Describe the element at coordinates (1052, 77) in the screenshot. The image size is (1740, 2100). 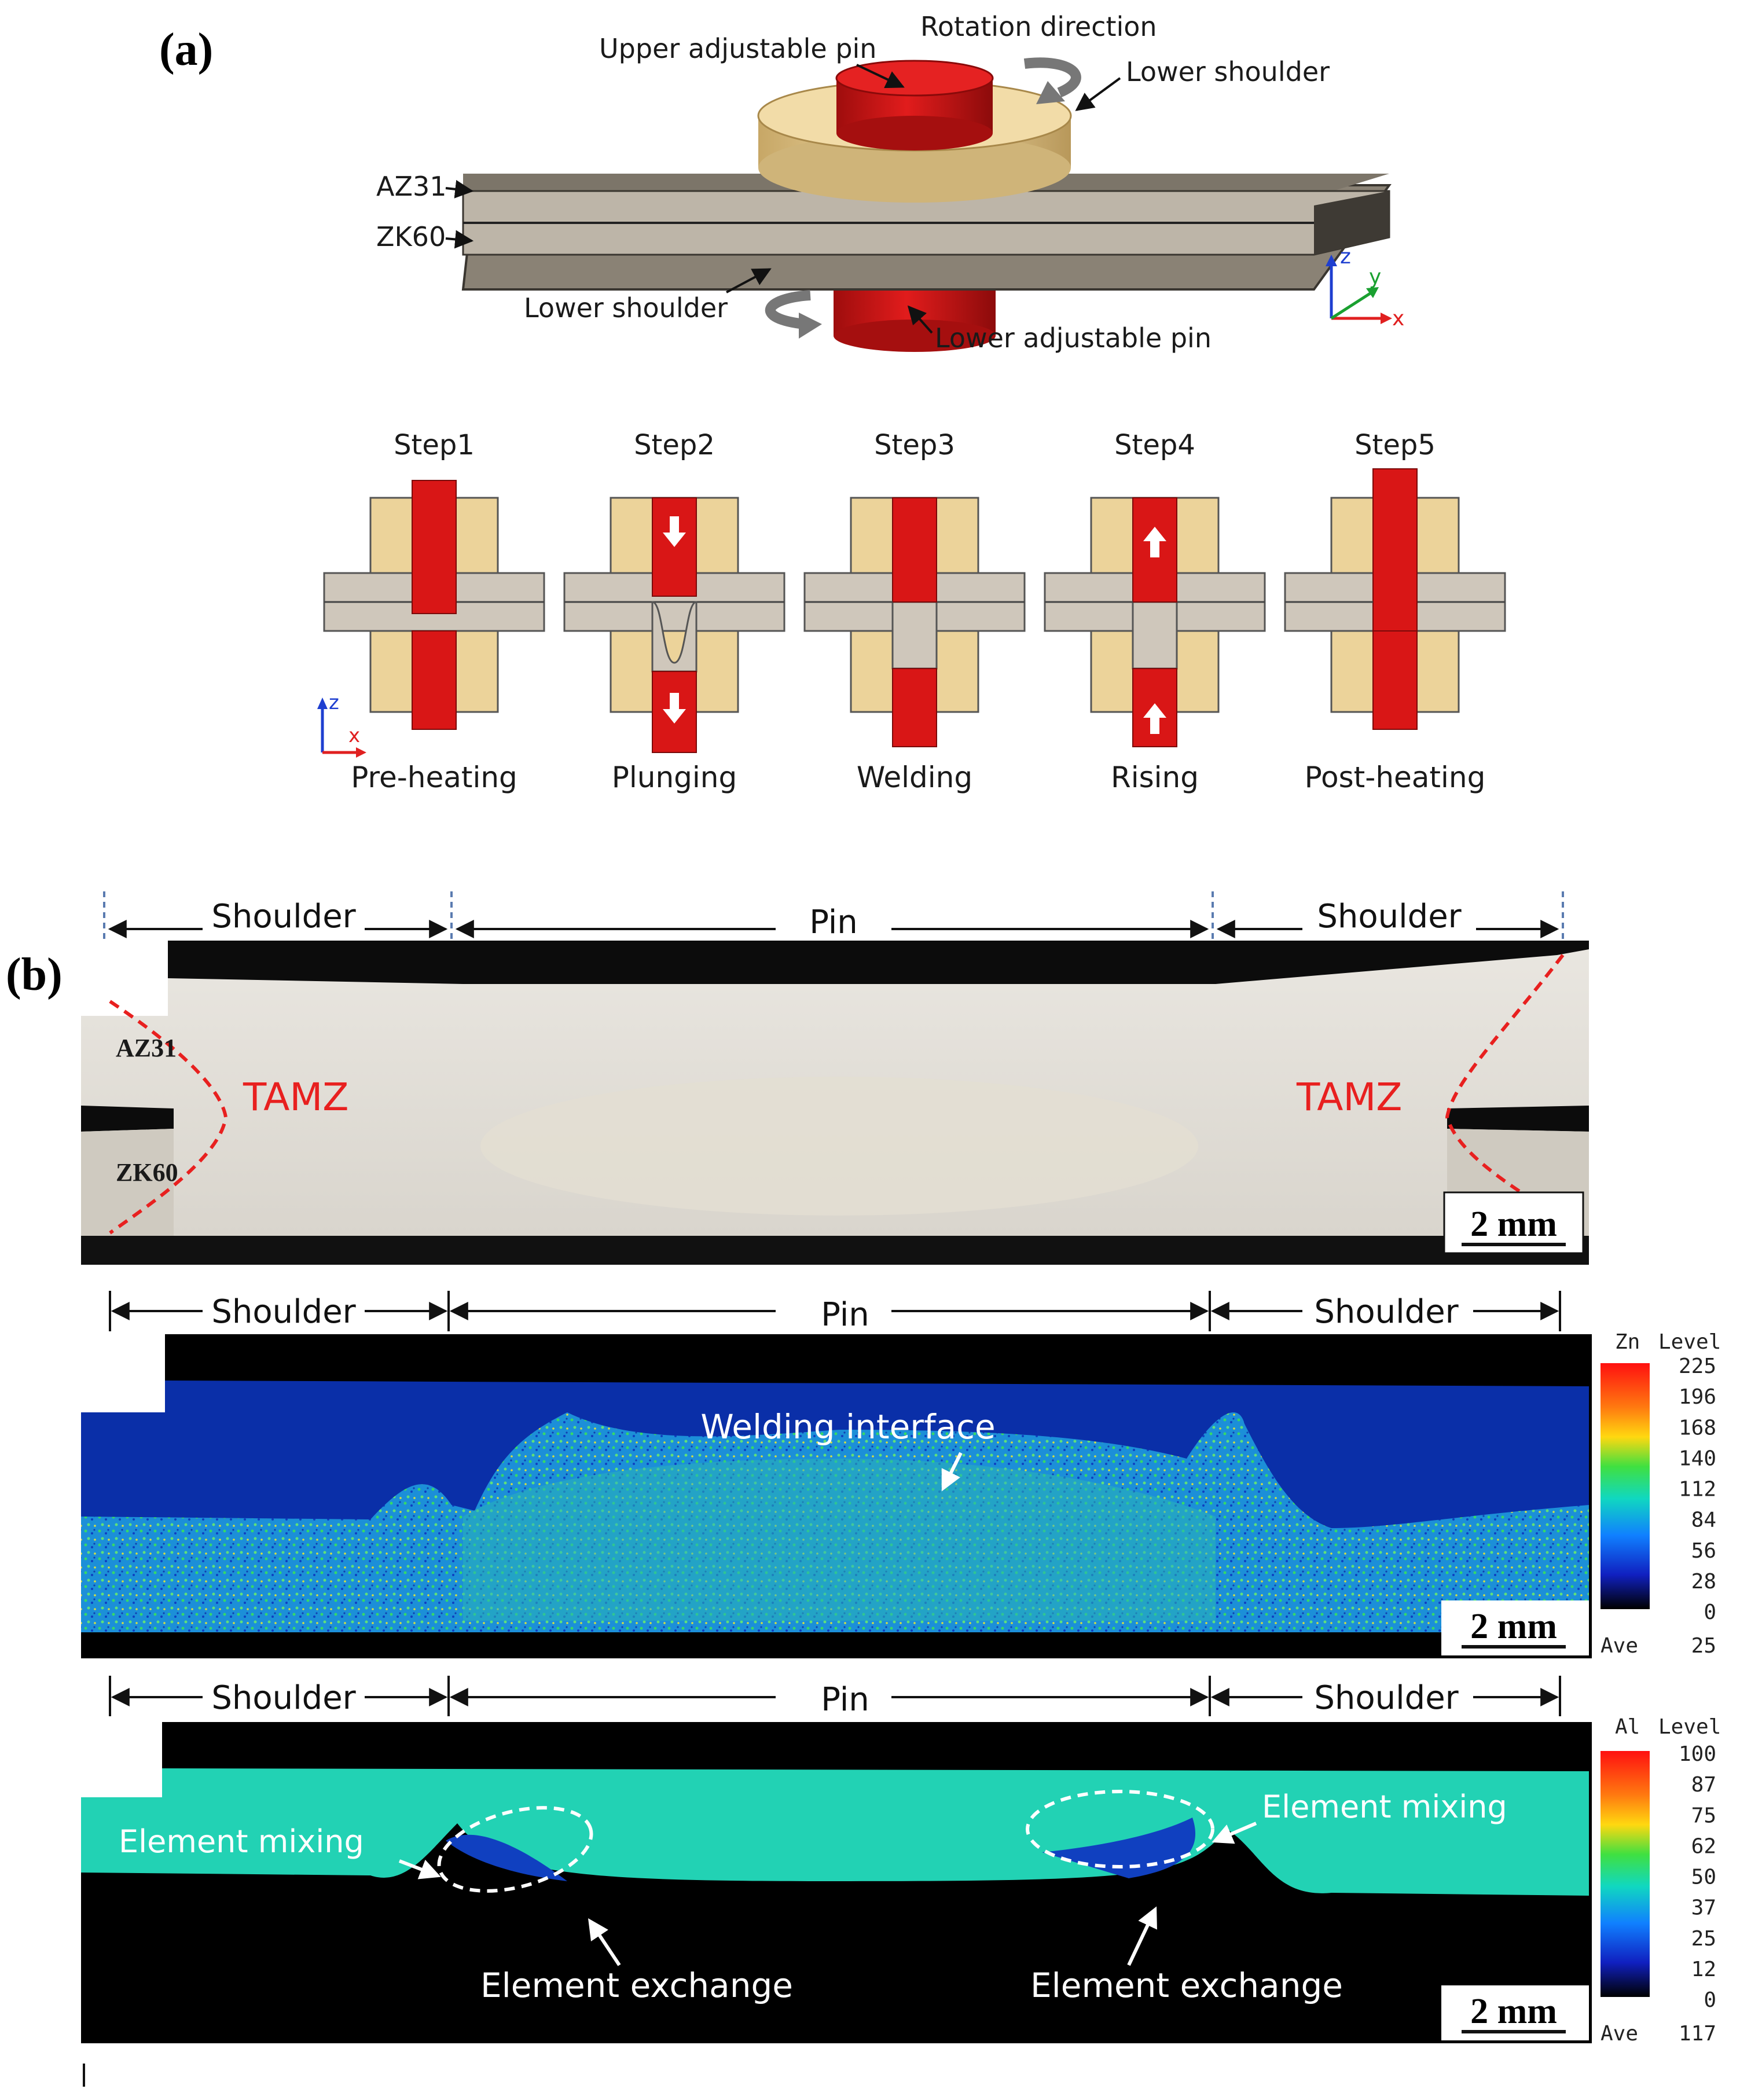
I see `rotation-arrow-upper` at that location.